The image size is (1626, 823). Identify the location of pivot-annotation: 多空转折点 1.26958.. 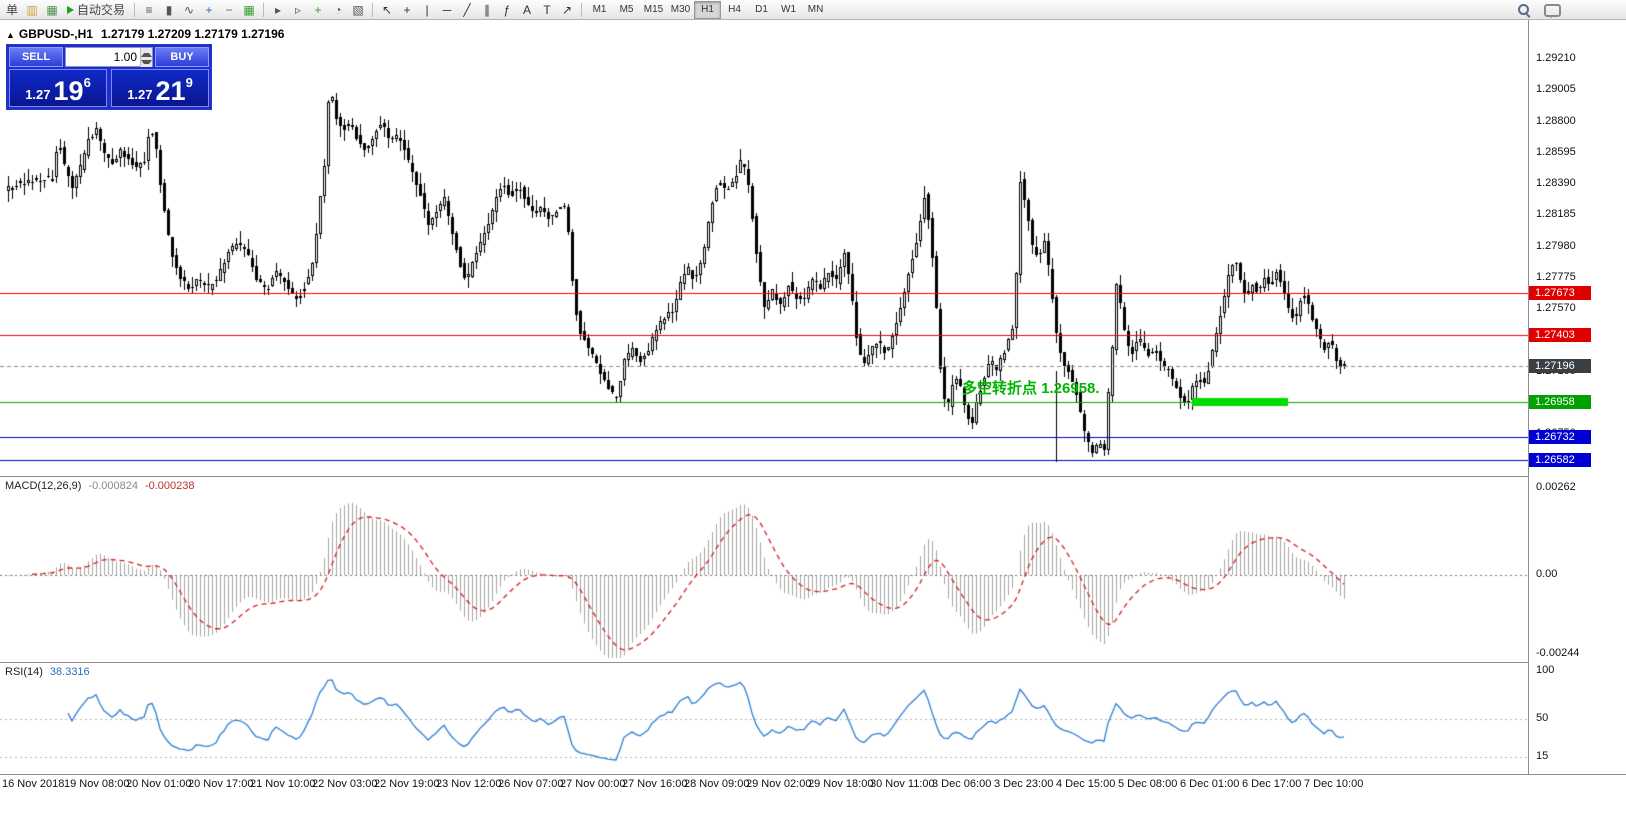
(1031, 388).